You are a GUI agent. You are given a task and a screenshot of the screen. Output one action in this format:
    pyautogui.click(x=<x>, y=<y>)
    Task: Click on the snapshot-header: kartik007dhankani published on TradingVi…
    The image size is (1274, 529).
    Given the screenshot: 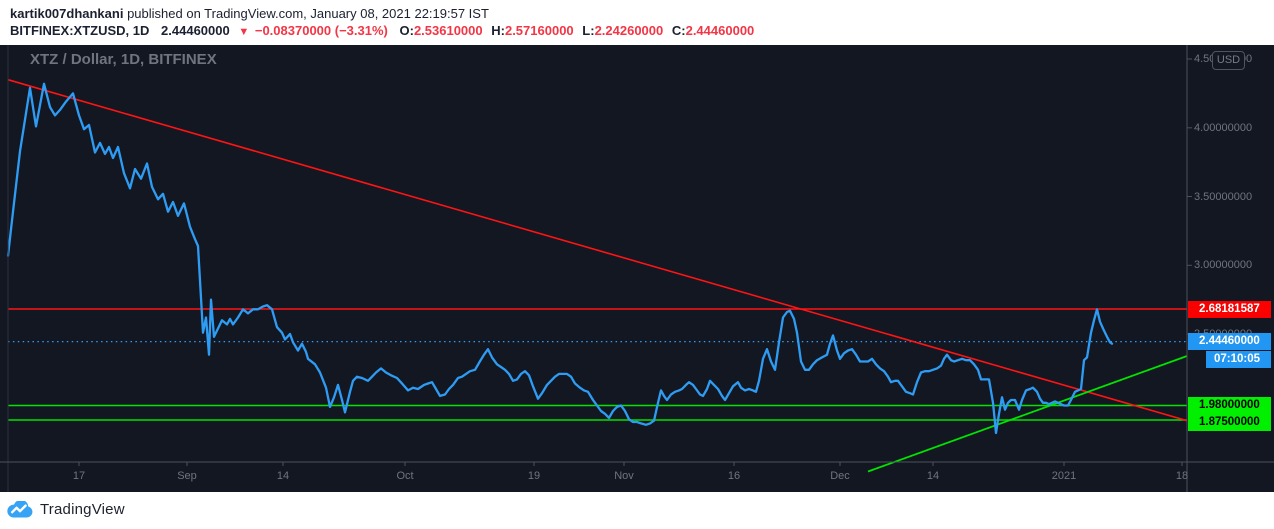 What is the action you would take?
    pyautogui.click(x=637, y=22)
    